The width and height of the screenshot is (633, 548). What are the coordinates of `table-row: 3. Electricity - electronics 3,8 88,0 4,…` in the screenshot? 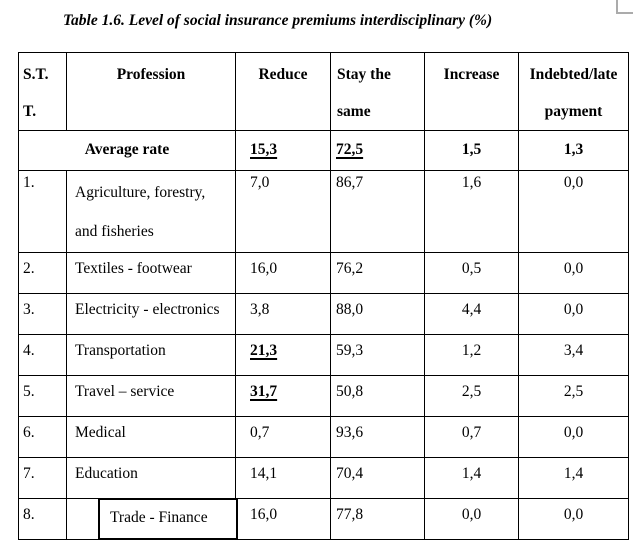 It's located at (323, 314).